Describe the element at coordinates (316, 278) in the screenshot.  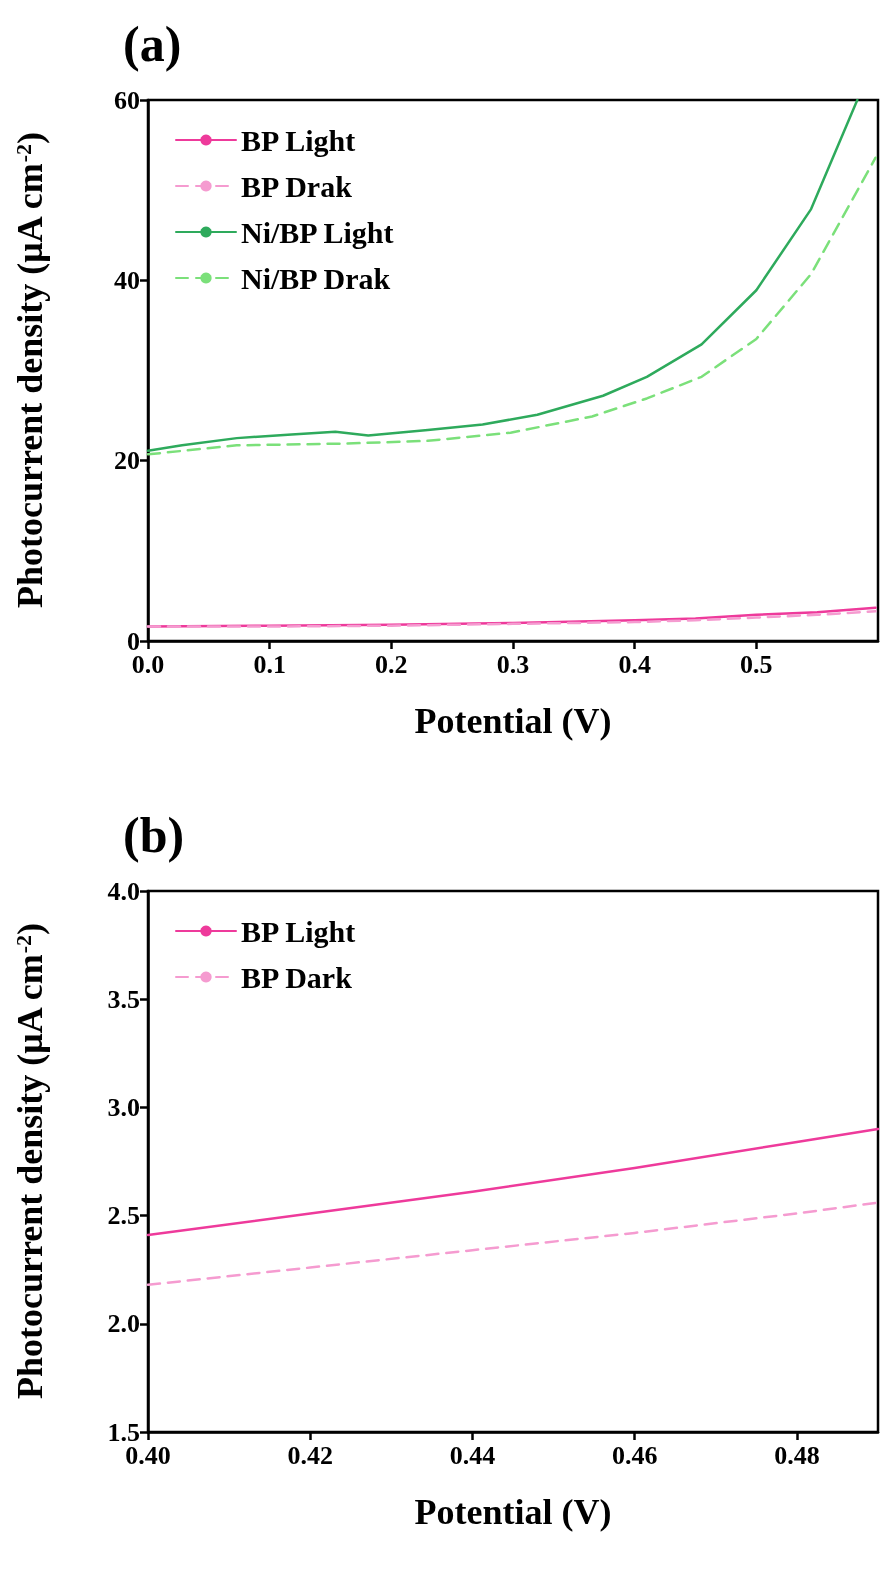
I see `legend-label: Ni/BP Drak` at that location.